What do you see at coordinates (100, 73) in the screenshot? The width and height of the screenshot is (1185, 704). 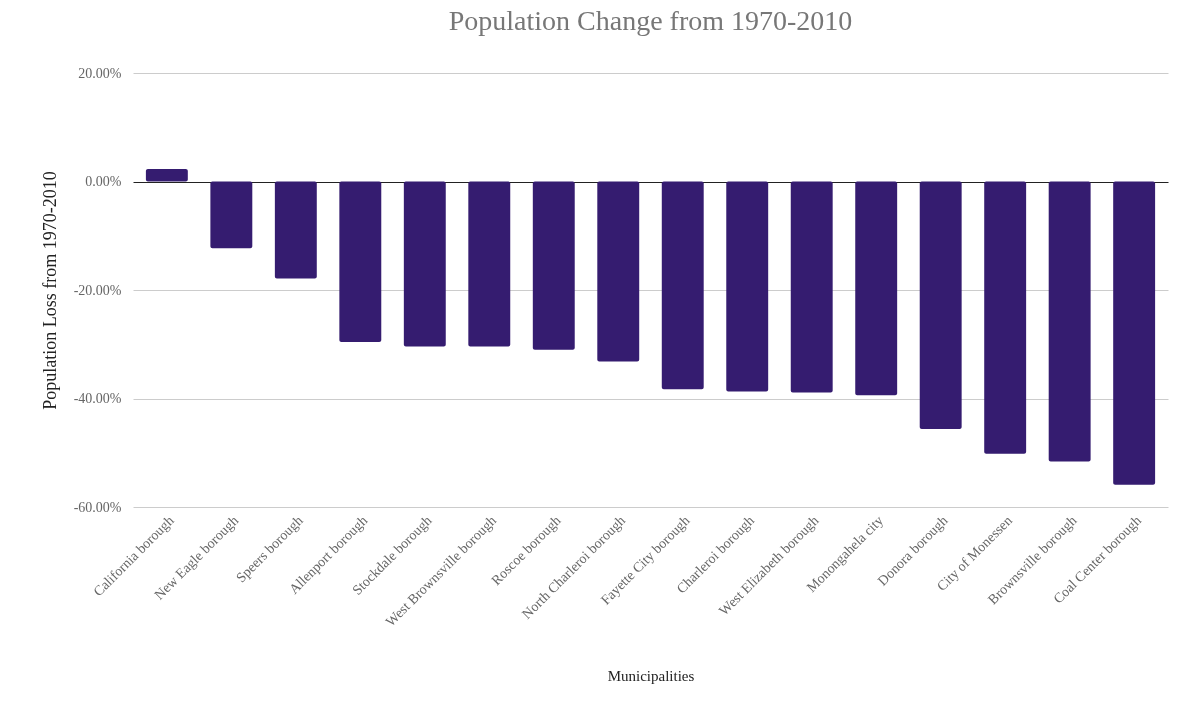 I see `y-tick-label: 20.00%` at bounding box center [100, 73].